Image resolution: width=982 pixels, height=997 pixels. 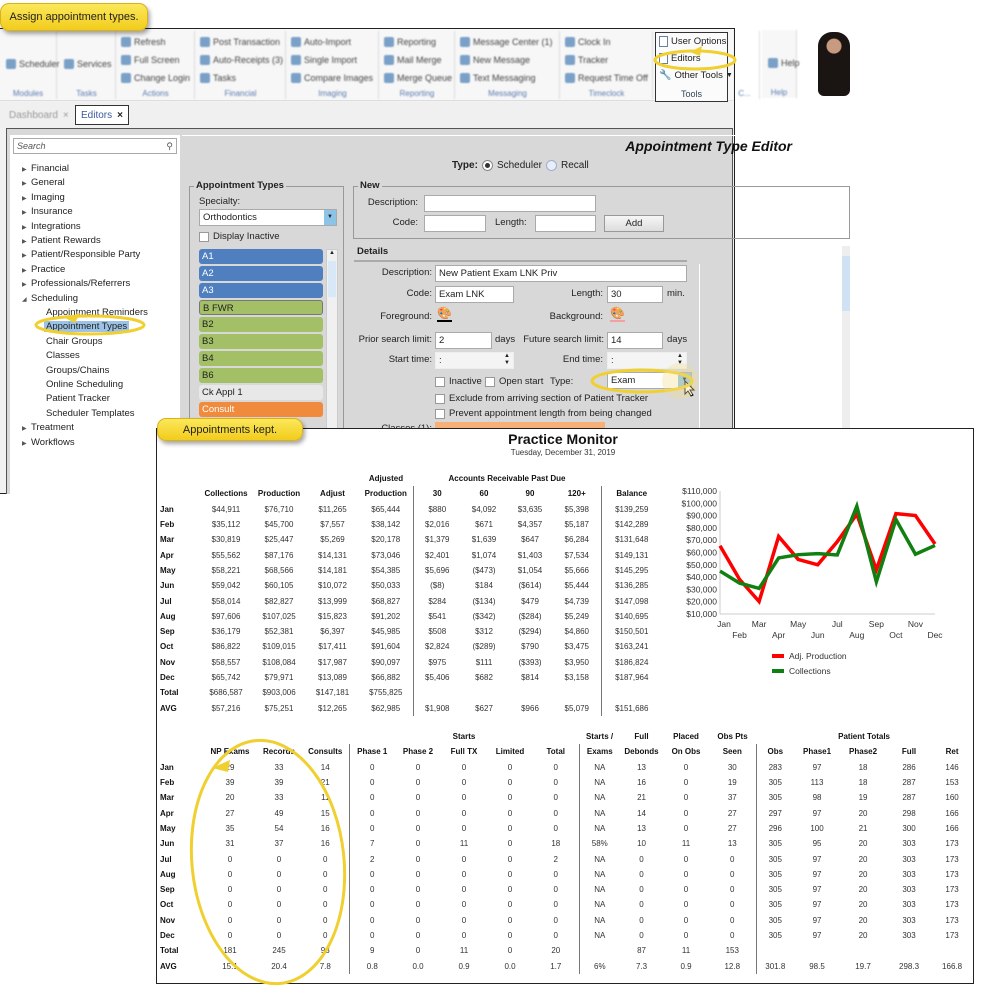 What do you see at coordinates (474, 294) in the screenshot?
I see `code-input: Exam LNK` at bounding box center [474, 294].